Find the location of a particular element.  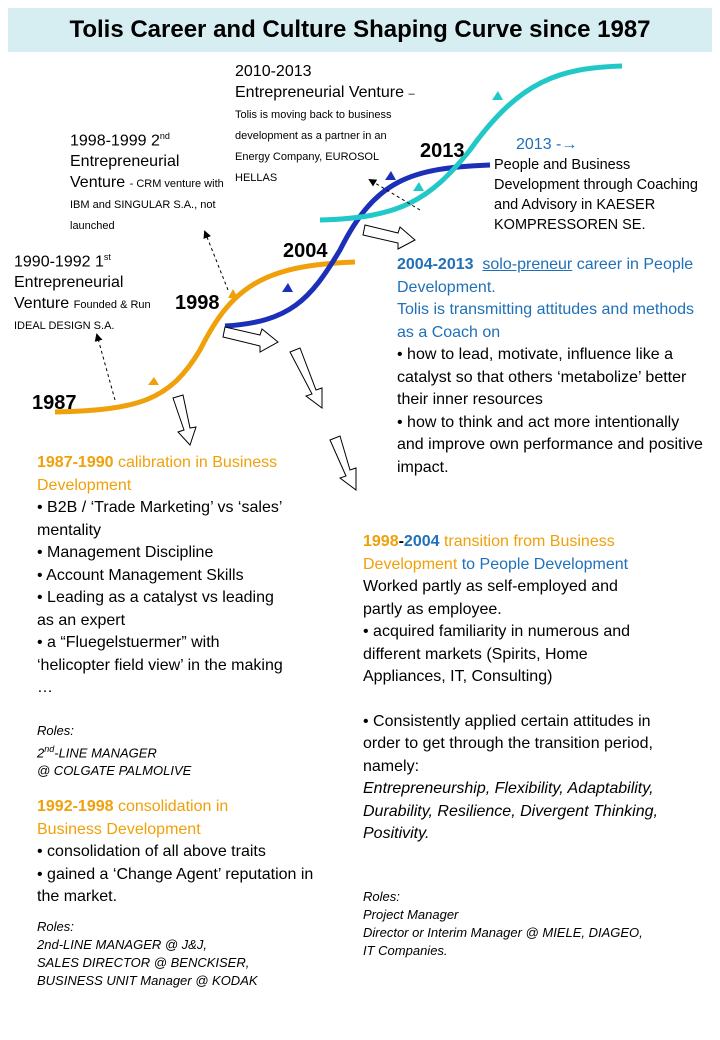

venture-sup: nd is located at coordinates (164, 136).